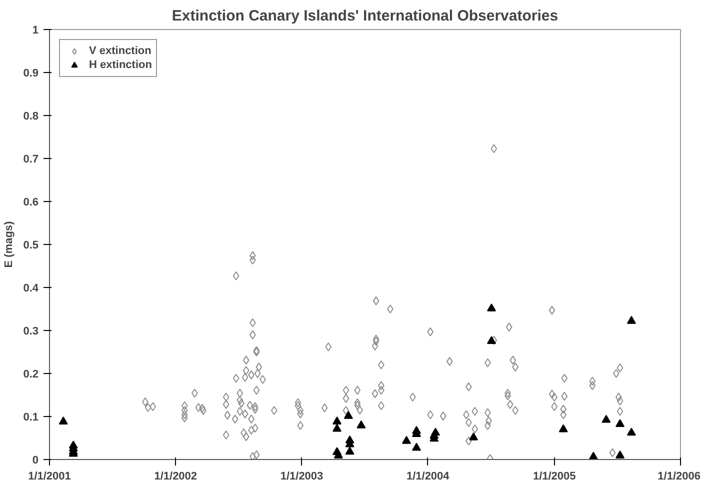 This screenshot has height=493, width=709. What do you see at coordinates (428, 476) in the screenshot?
I see `x-tick-label: 1/1/2004` at bounding box center [428, 476].